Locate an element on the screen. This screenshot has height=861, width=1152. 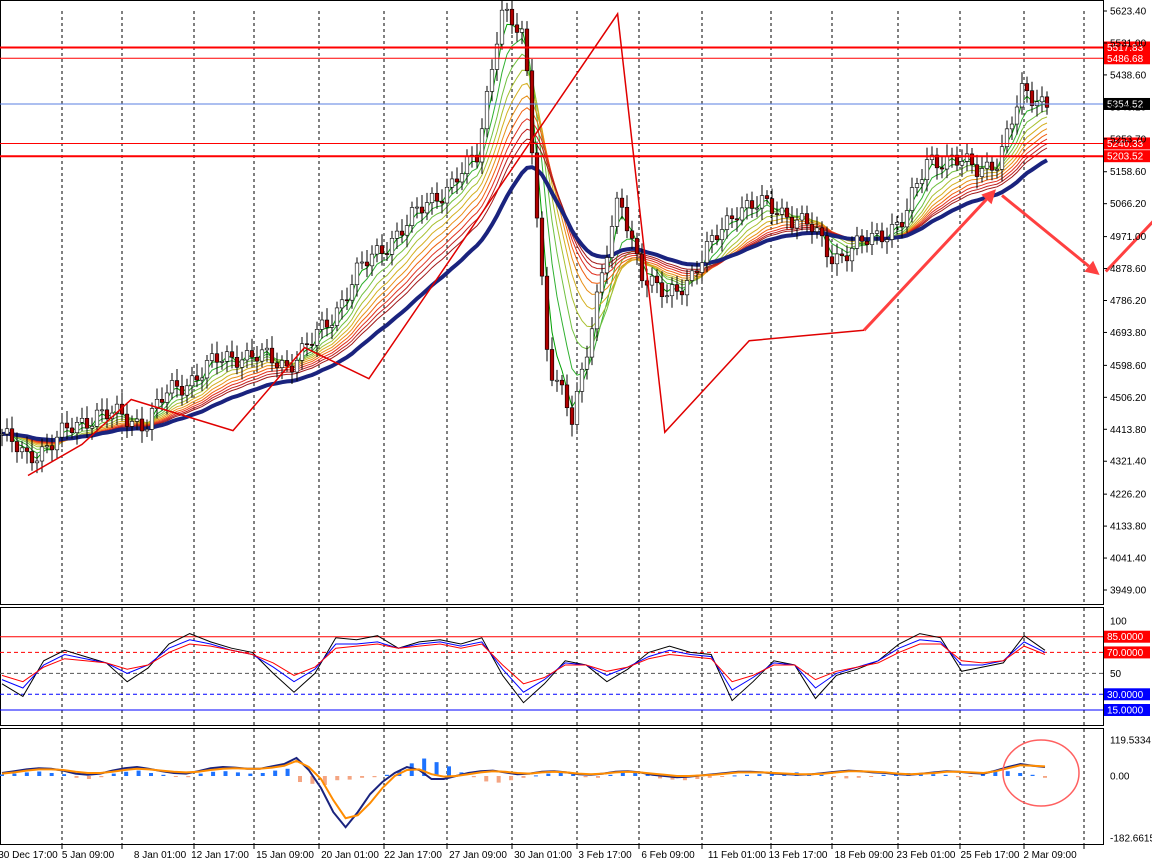
price-tick-label: 4786.20 is located at coordinates (1128, 301).